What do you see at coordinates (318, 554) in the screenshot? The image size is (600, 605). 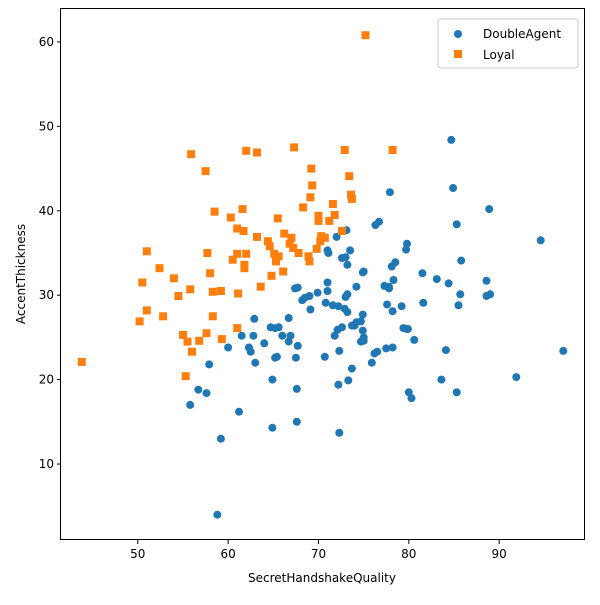 I see `x-tick-label: 70` at bounding box center [318, 554].